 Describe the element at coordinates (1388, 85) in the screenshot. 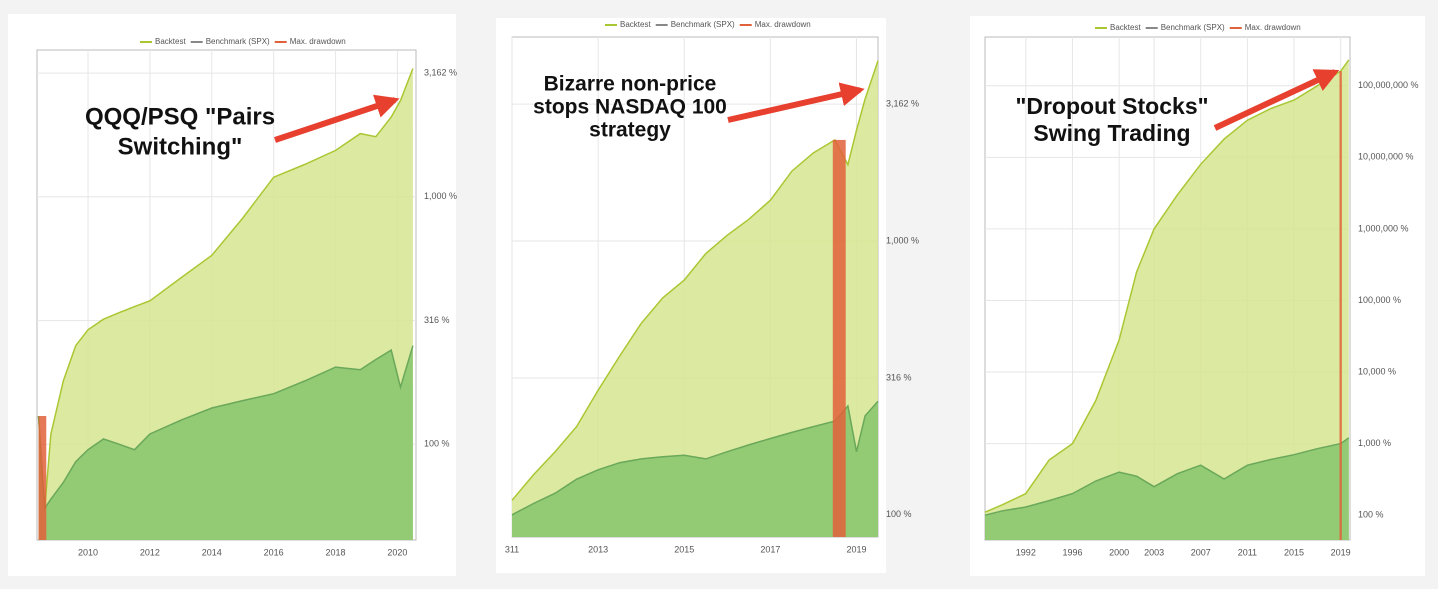

I see `y-tick-label: 100,000,000 %` at that location.